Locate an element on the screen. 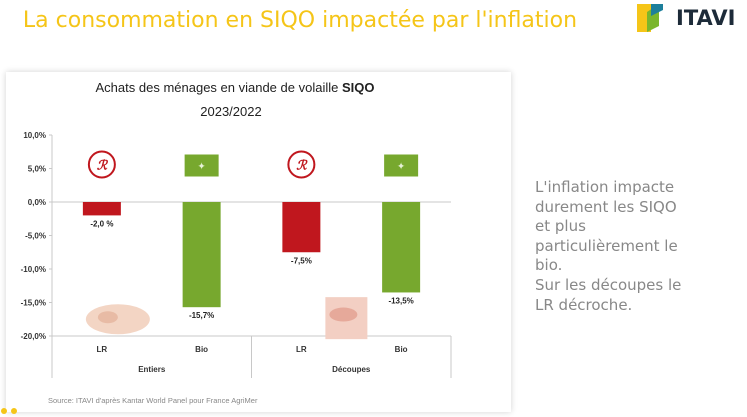 The height and width of the screenshot is (417, 747). chart-title-accent: SIQO is located at coordinates (358, 87).